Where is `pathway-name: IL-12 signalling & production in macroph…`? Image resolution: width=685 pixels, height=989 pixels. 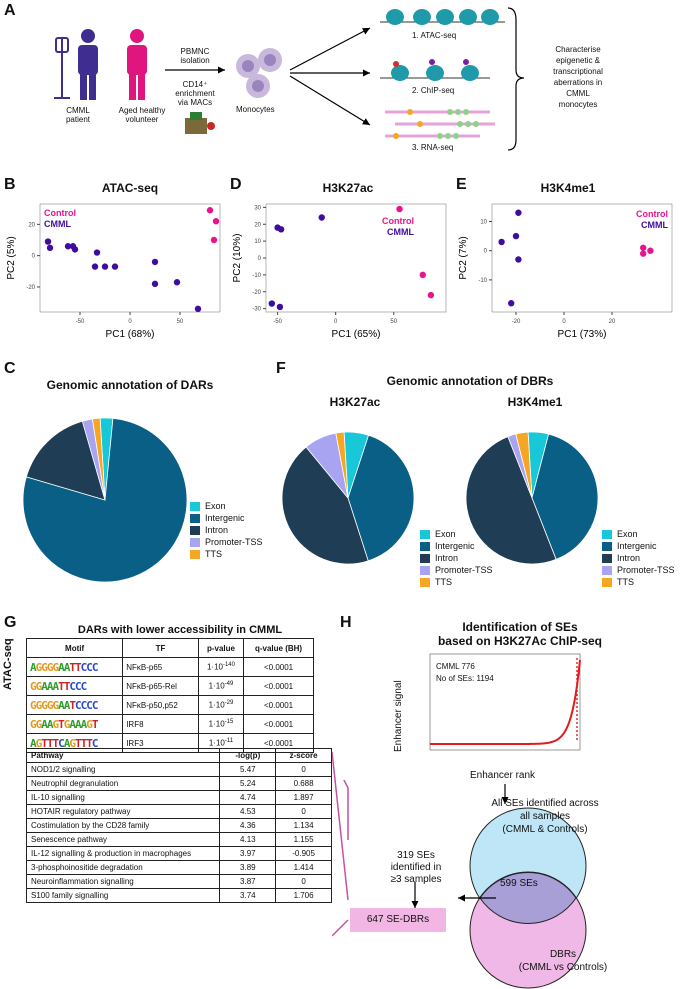 pathway-name: IL-12 signalling & production in macroph… is located at coordinates (123, 853).